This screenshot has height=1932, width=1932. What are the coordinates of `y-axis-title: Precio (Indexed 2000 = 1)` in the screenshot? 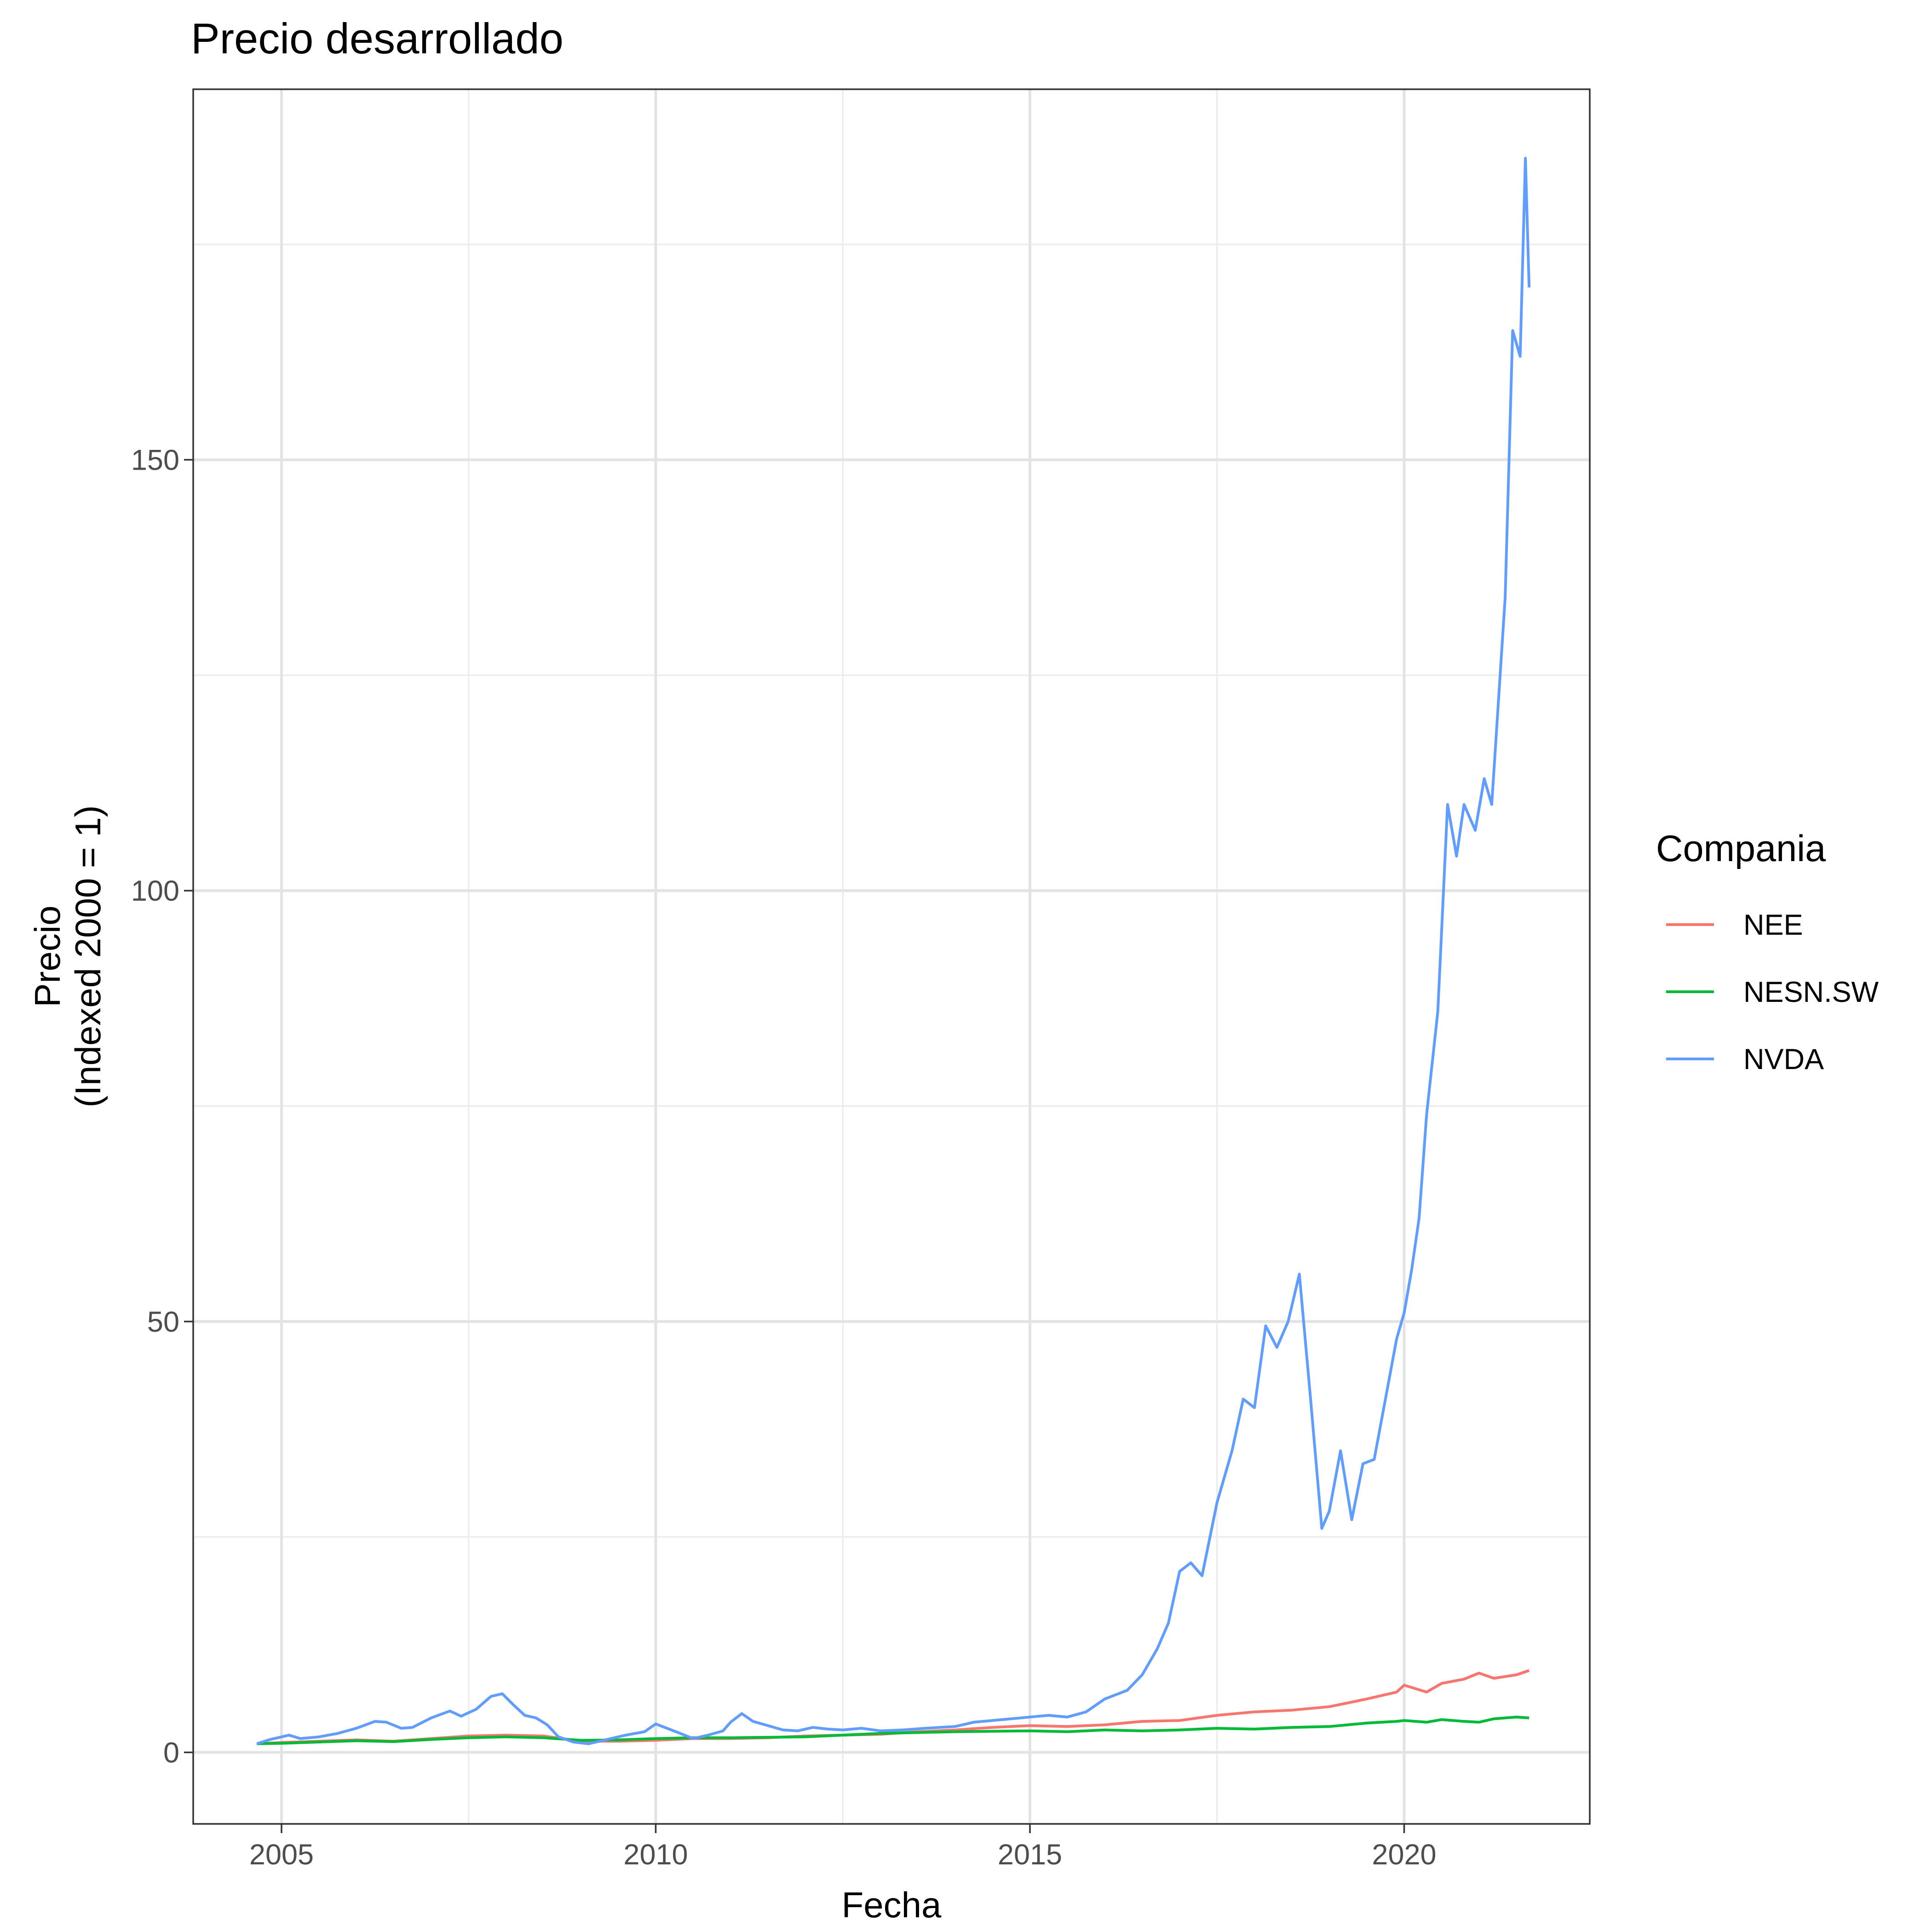 It's located at (67, 956).